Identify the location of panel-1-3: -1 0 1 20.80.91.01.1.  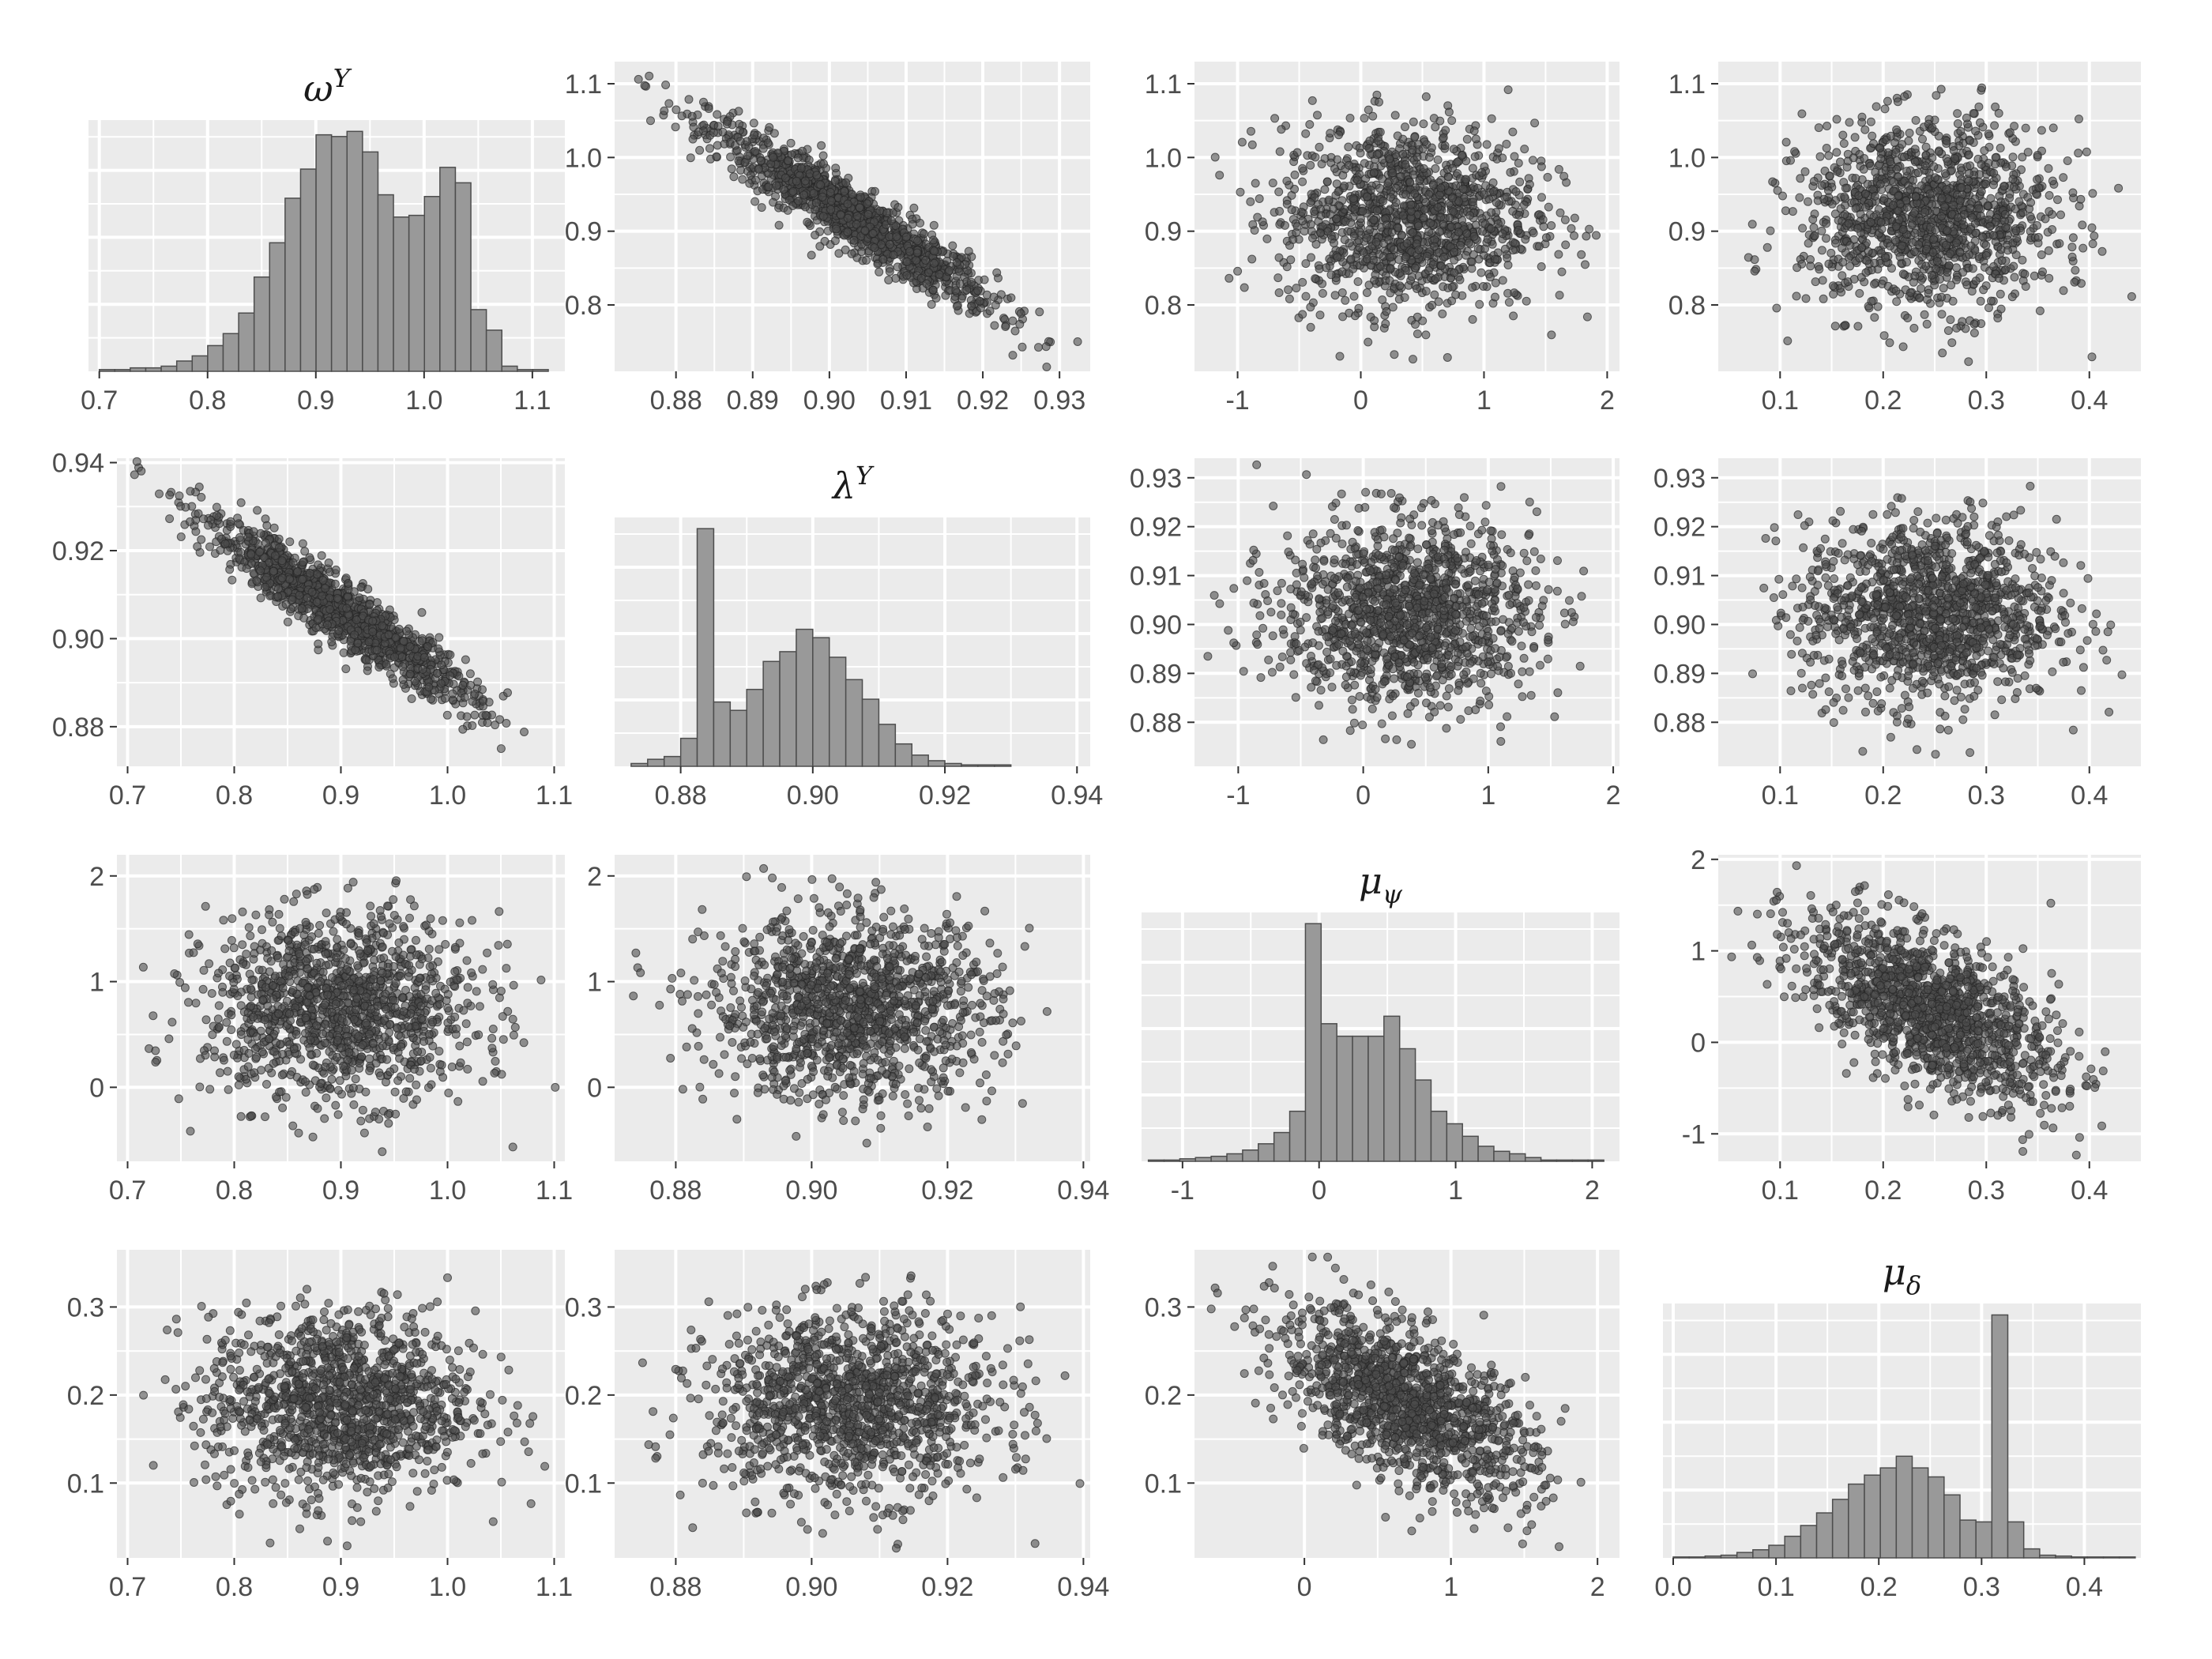
(1383, 239).